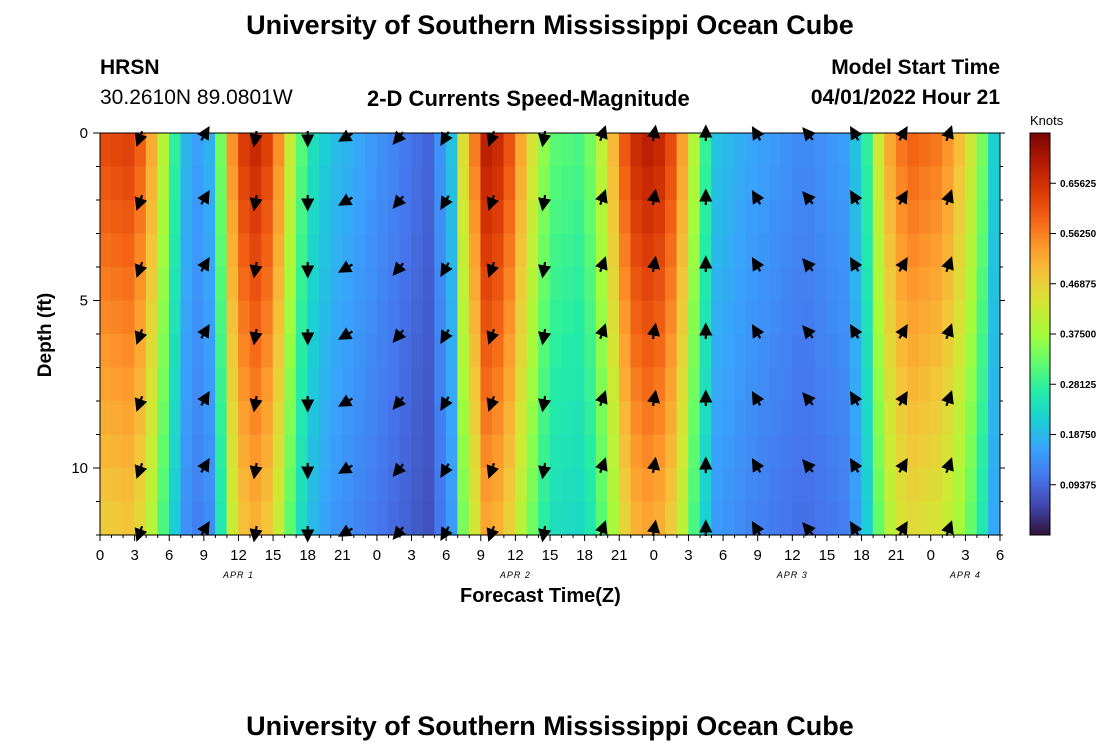 This screenshot has height=750, width=1100. Describe the element at coordinates (196, 97) in the screenshot. I see `station-coordinates: 30.2610N 89.0801W` at that location.